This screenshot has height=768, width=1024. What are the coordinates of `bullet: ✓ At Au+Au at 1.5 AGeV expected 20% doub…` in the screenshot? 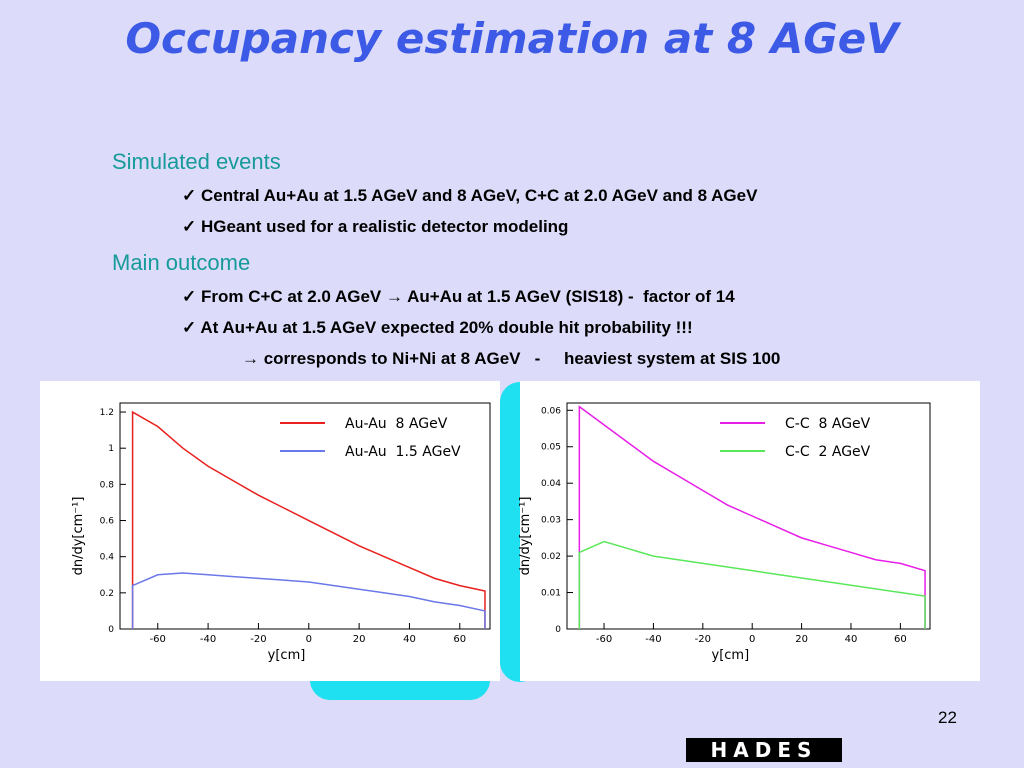 It's located at (437, 327).